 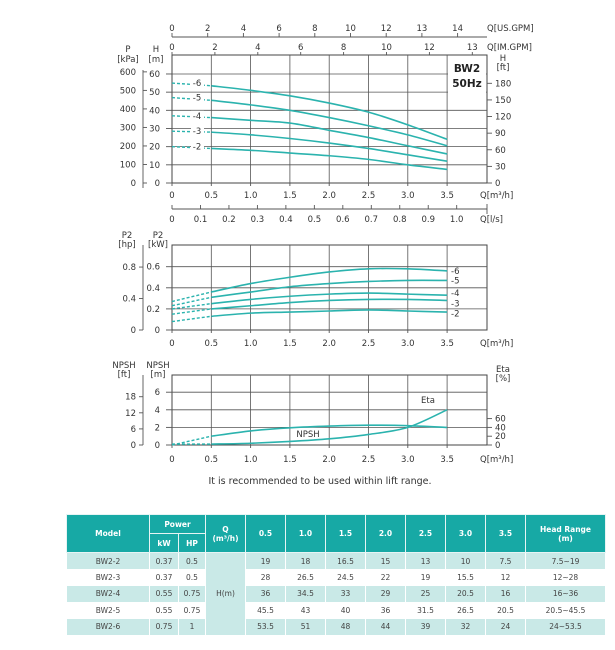 What do you see at coordinates (154, 166) in the screenshot?
I see `y-tick-label: 10` at bounding box center [154, 166].